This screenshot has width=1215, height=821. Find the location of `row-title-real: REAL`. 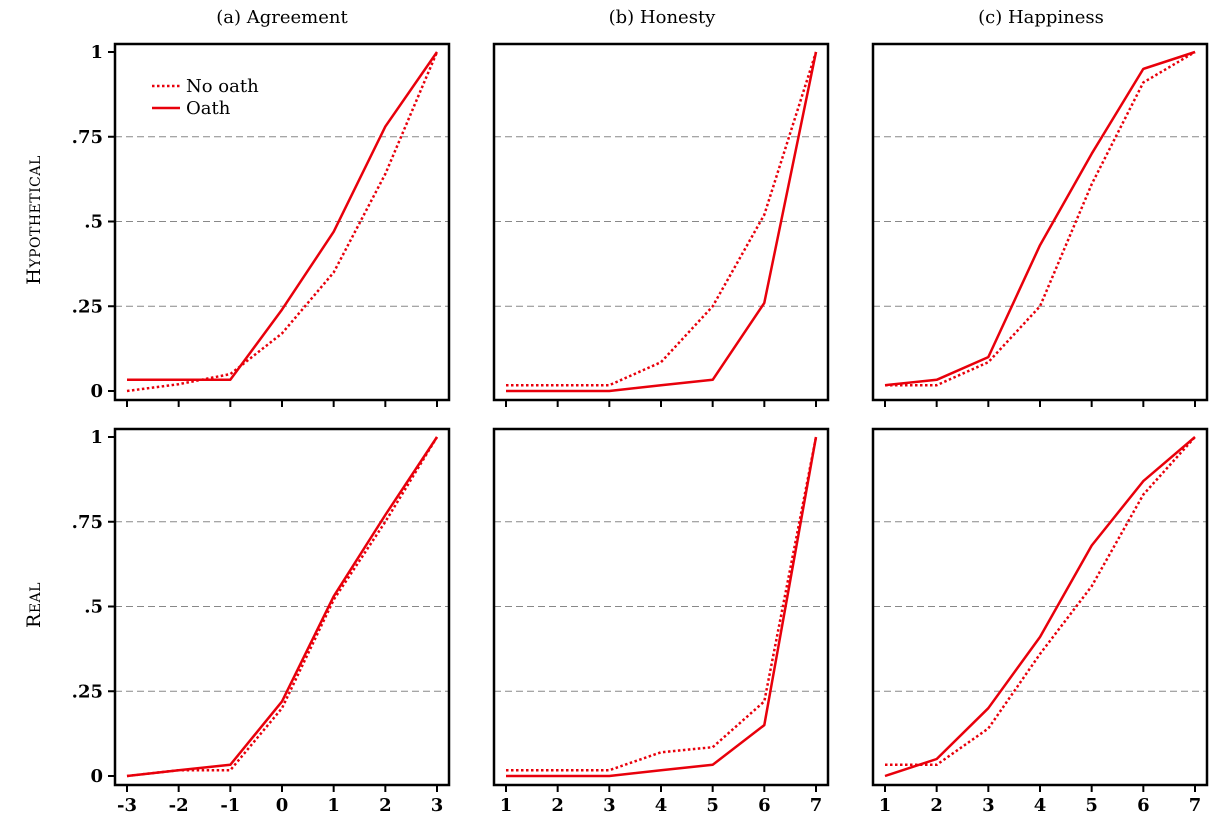

row-title-real: REAL is located at coordinates (34, 605).